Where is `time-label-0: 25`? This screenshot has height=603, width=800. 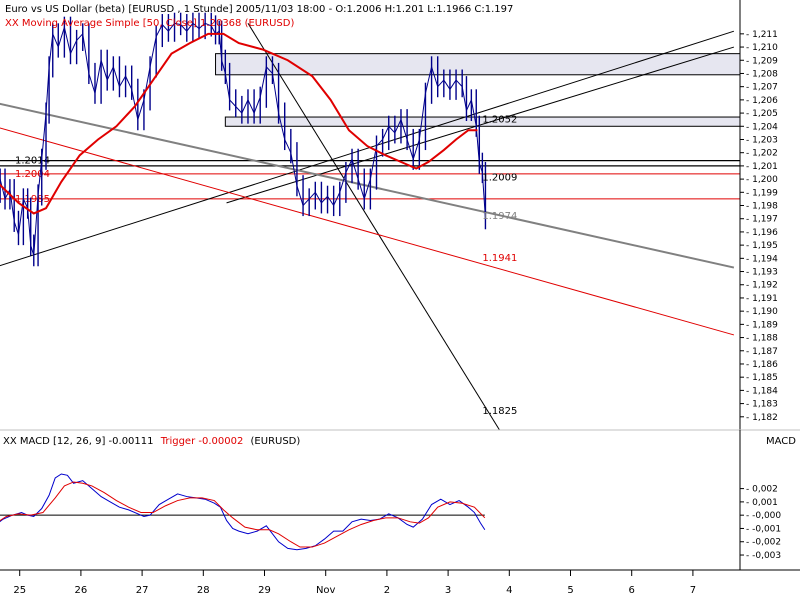 time-label-0: 25 is located at coordinates (19, 590).